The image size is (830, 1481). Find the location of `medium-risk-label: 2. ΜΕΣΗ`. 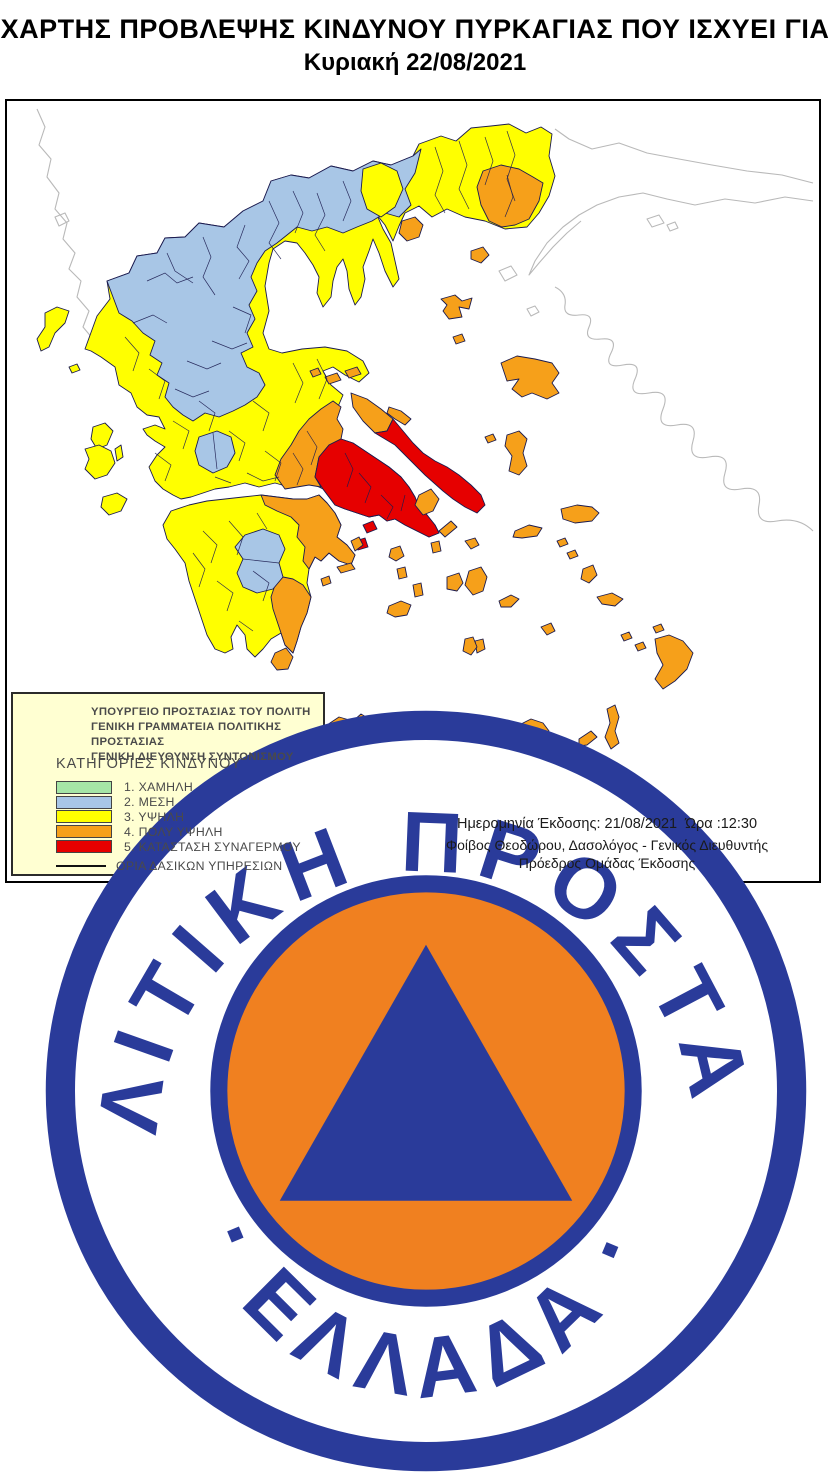

medium-risk-label: 2. ΜΕΣΗ is located at coordinates (149, 802).